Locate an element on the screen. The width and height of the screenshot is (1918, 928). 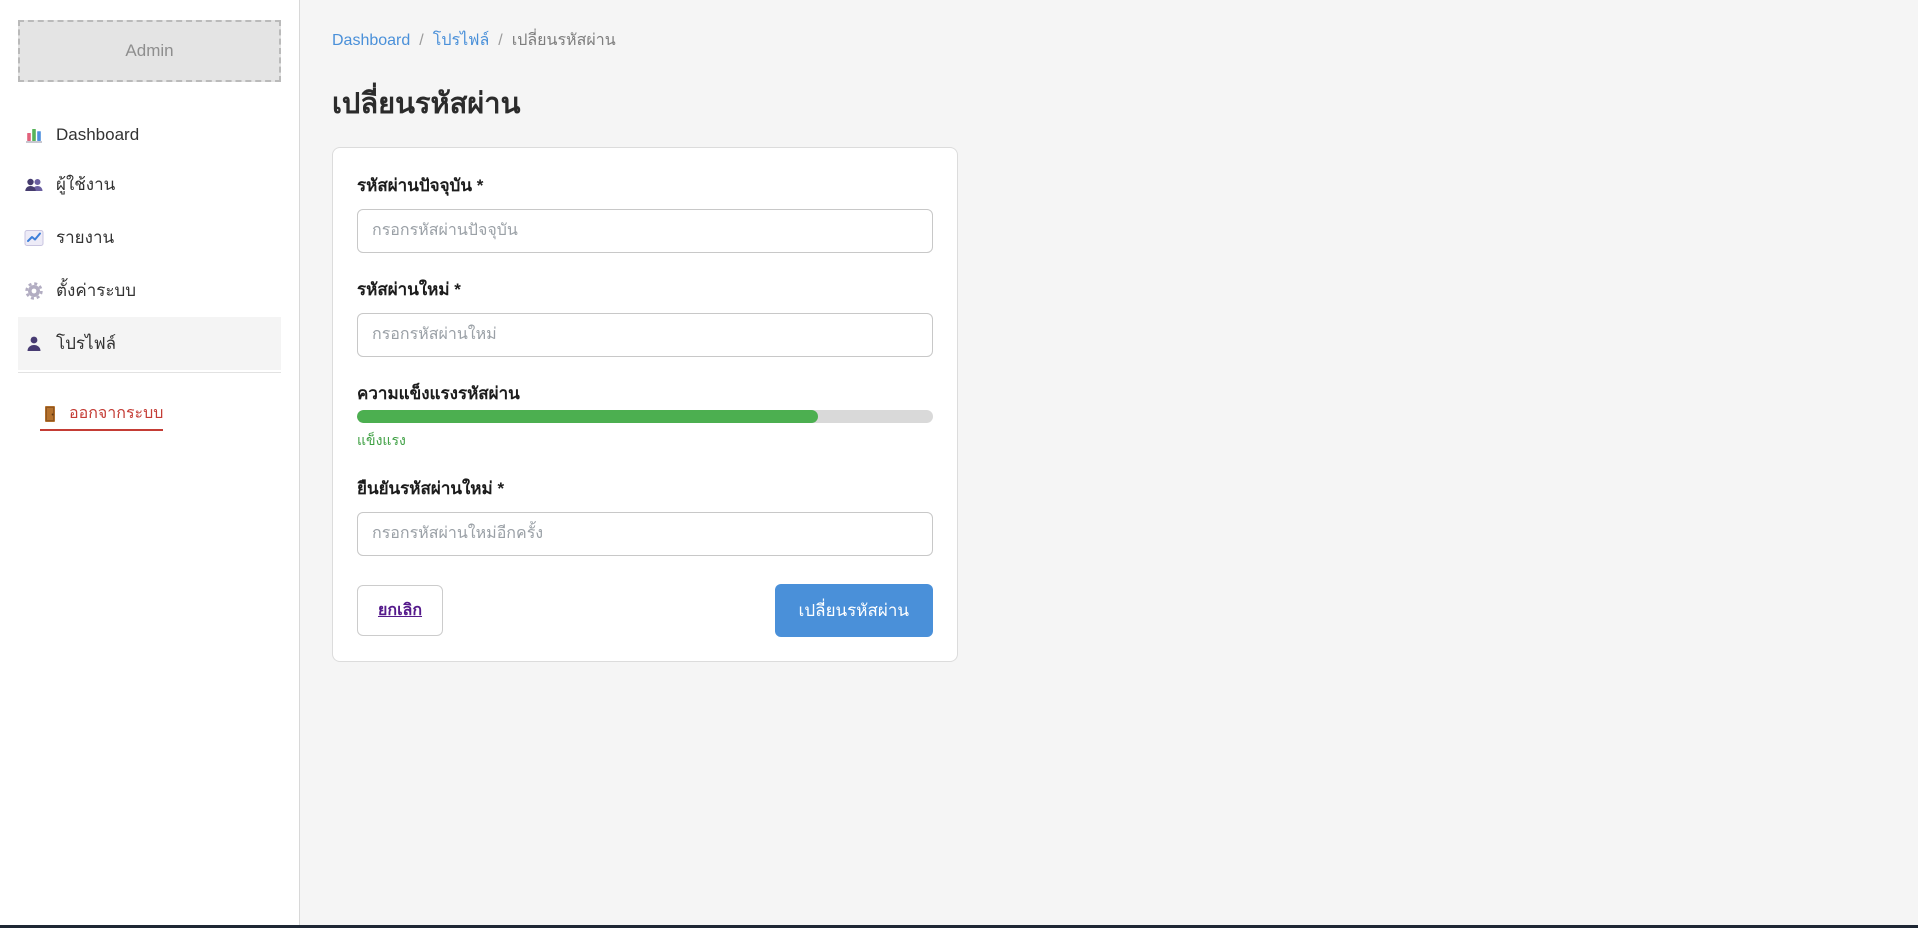
password-strength-label: ความแข็งแรงรหัสผ่าน is located at coordinates (438, 393).